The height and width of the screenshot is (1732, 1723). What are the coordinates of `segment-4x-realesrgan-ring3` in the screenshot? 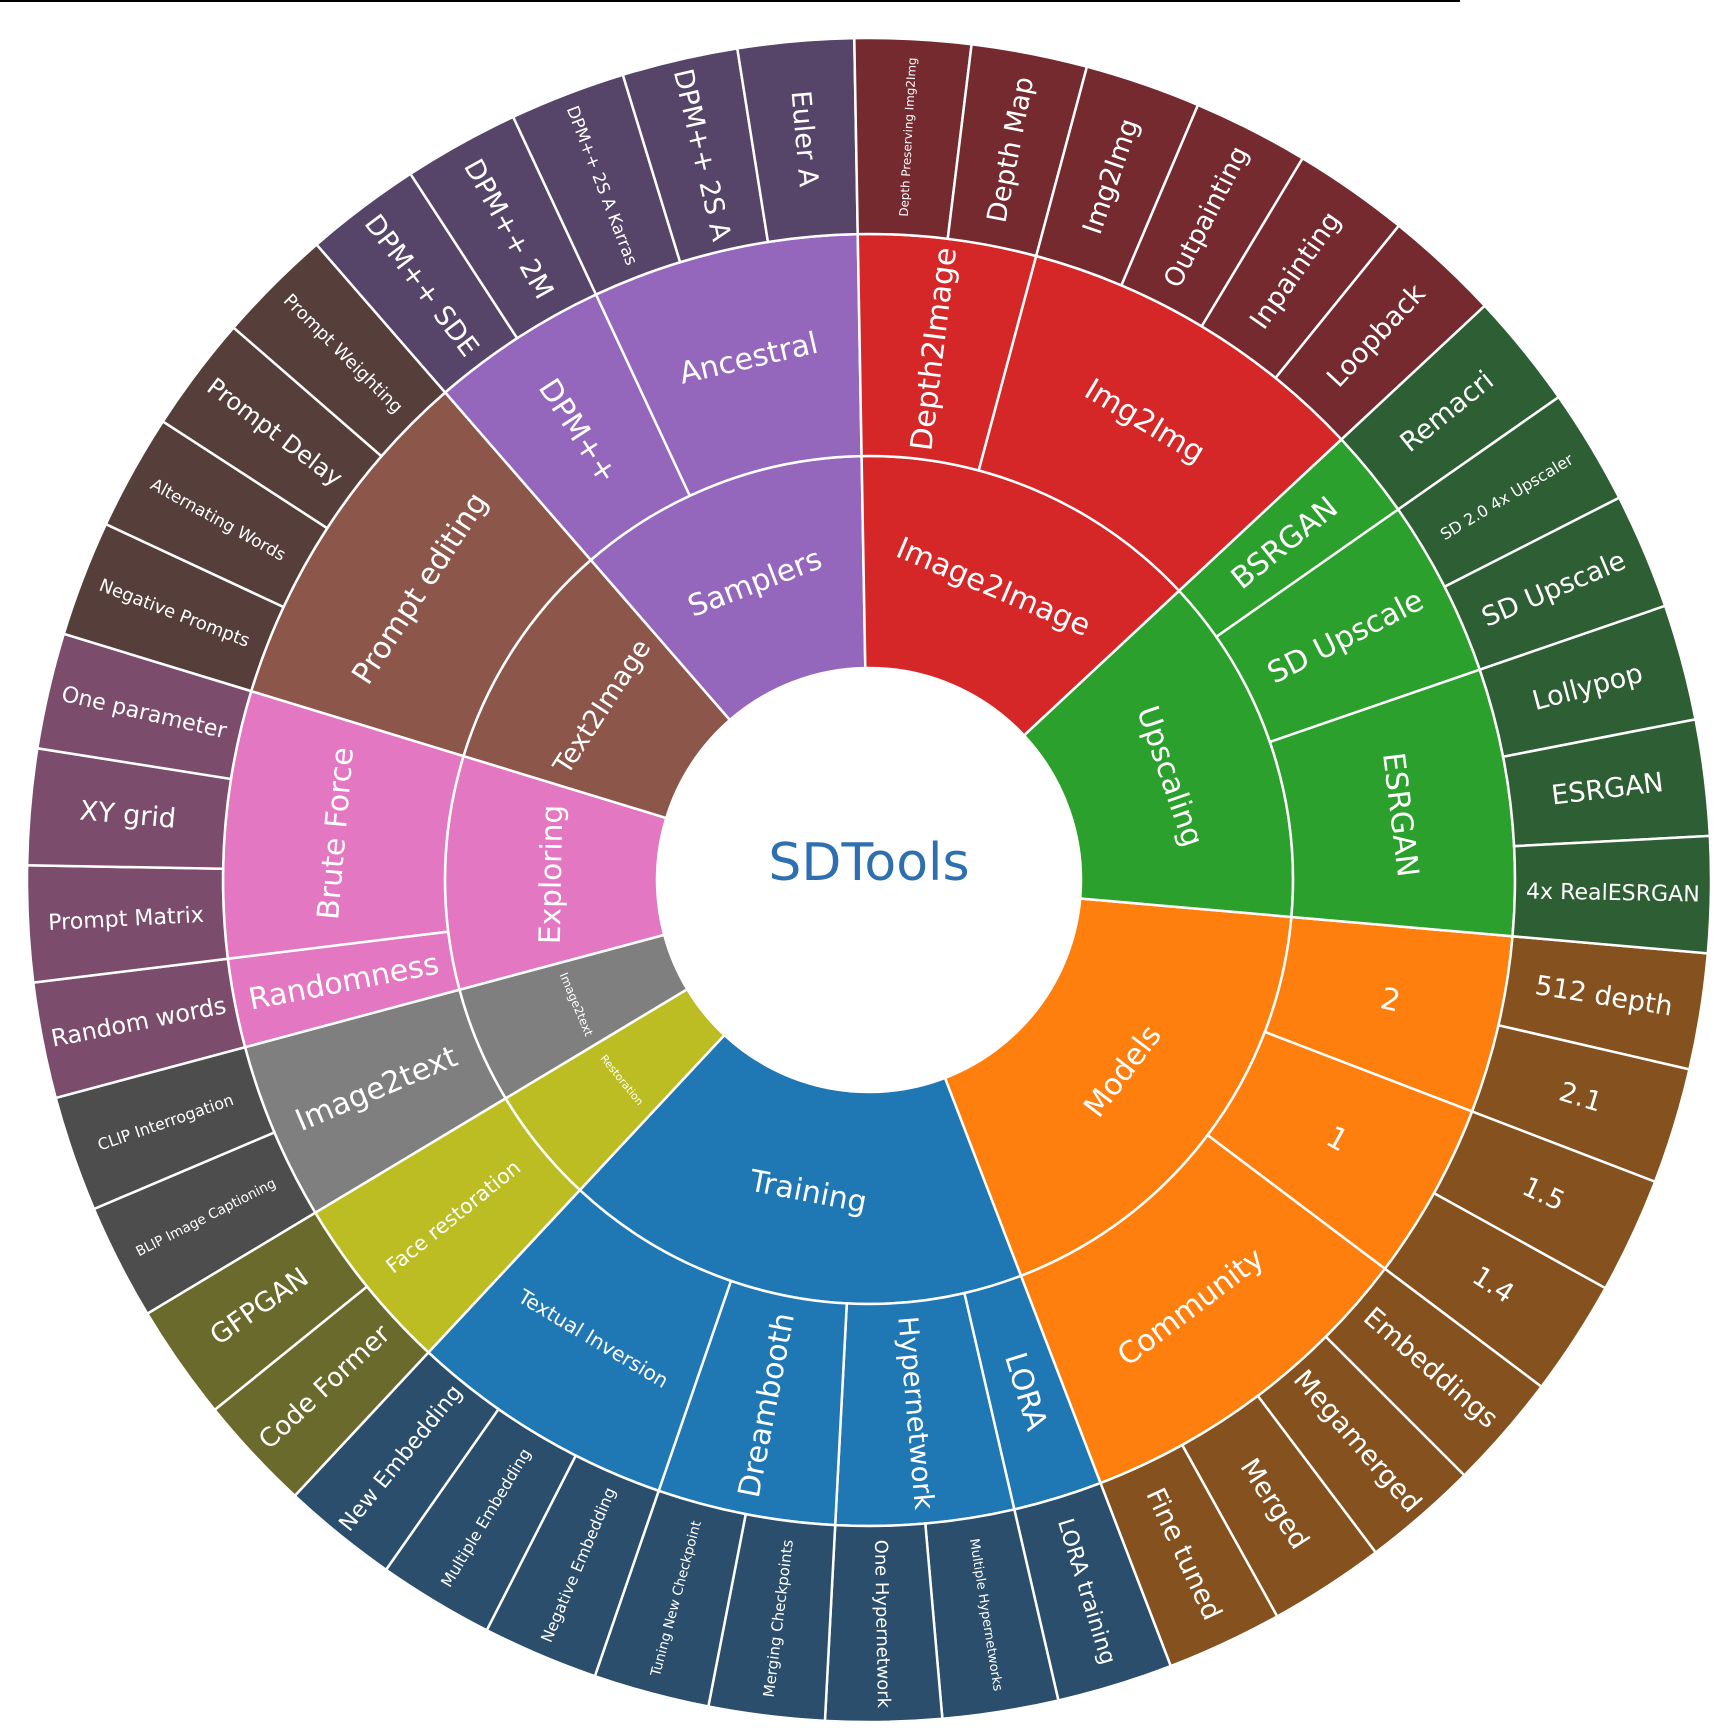 It's located at (1612, 894).